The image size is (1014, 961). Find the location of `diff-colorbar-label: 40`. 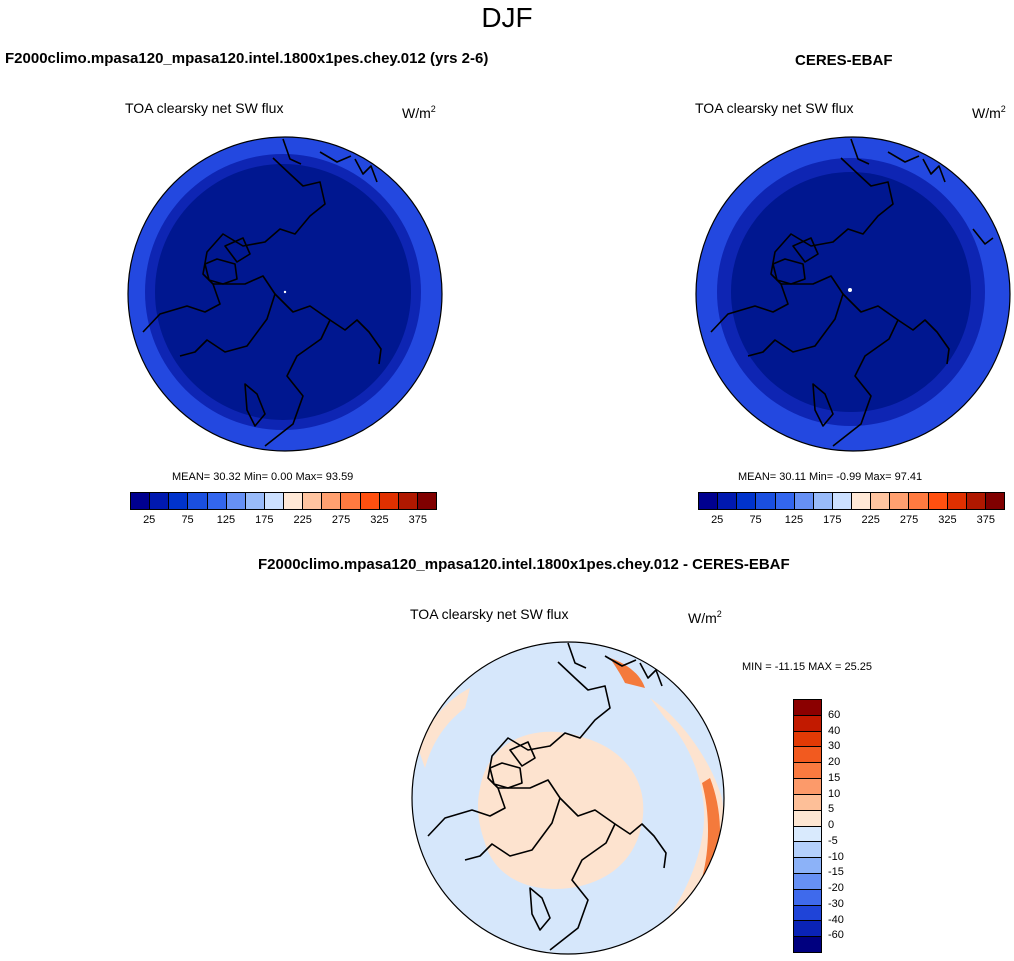

diff-colorbar-label: 40 is located at coordinates (834, 730).